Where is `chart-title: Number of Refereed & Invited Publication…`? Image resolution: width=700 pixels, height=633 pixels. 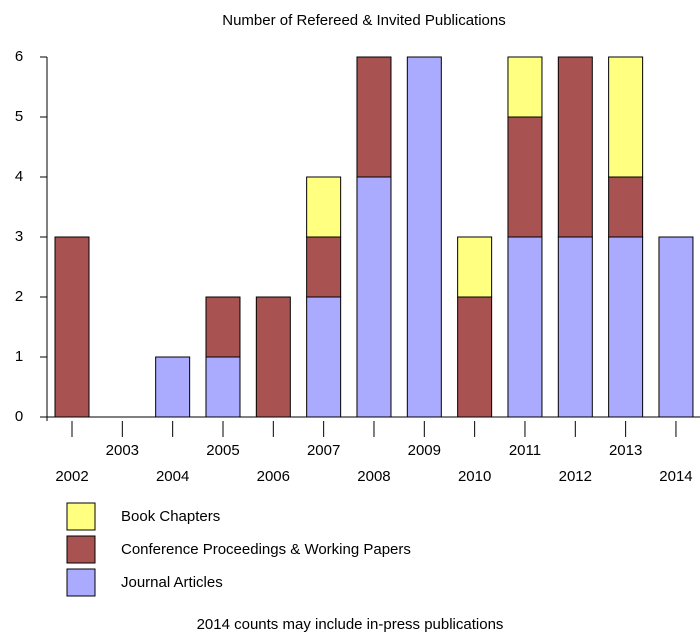 chart-title: Number of Refereed & Invited Publication… is located at coordinates (363, 20).